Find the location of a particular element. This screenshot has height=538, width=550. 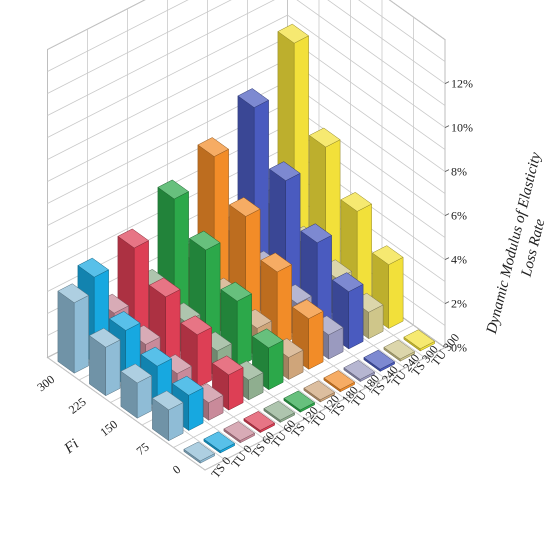

z-tick-label: 2% is located at coordinates (459, 304).